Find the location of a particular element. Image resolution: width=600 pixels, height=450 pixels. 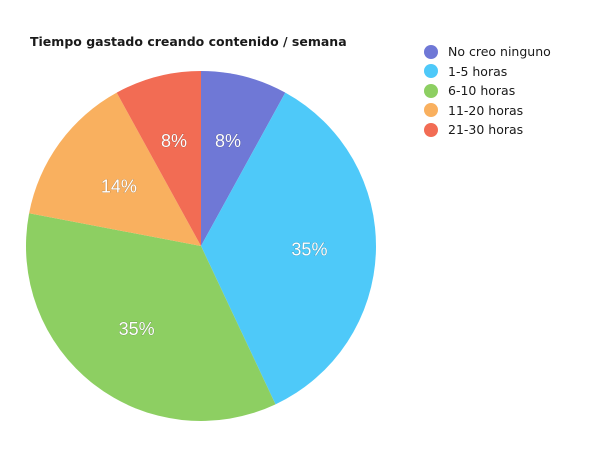

pie-data-label-1: 8% is located at coordinates (228, 141).